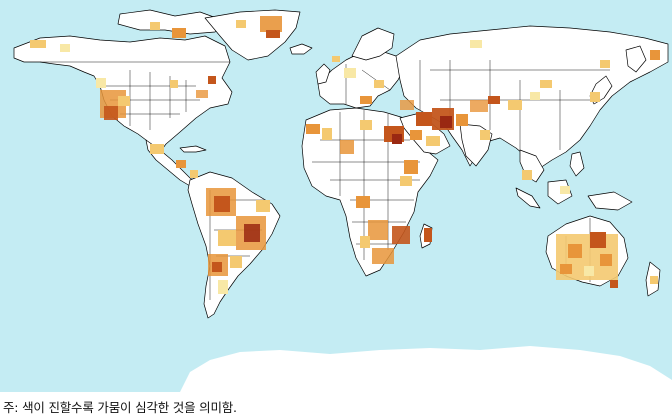  I want to click on british-isles, so click(323, 74).